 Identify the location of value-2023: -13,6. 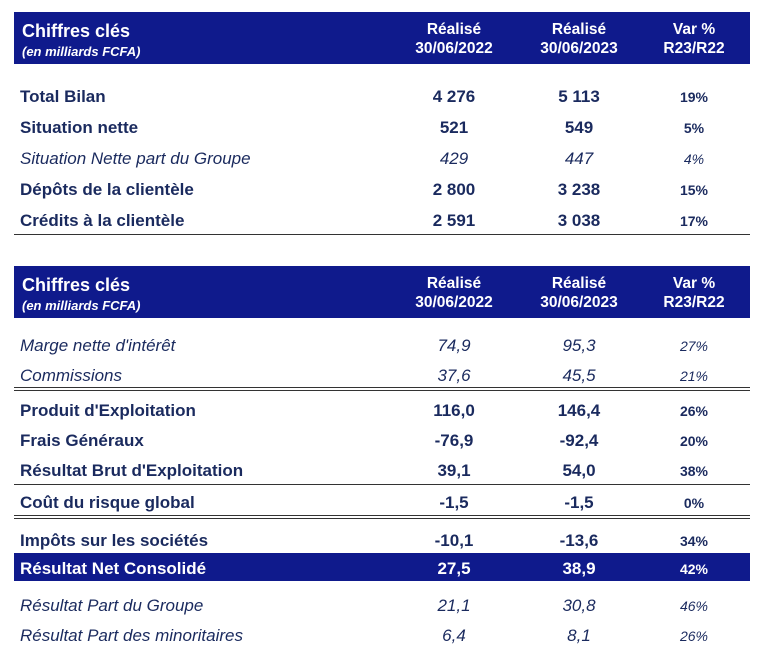
(579, 540).